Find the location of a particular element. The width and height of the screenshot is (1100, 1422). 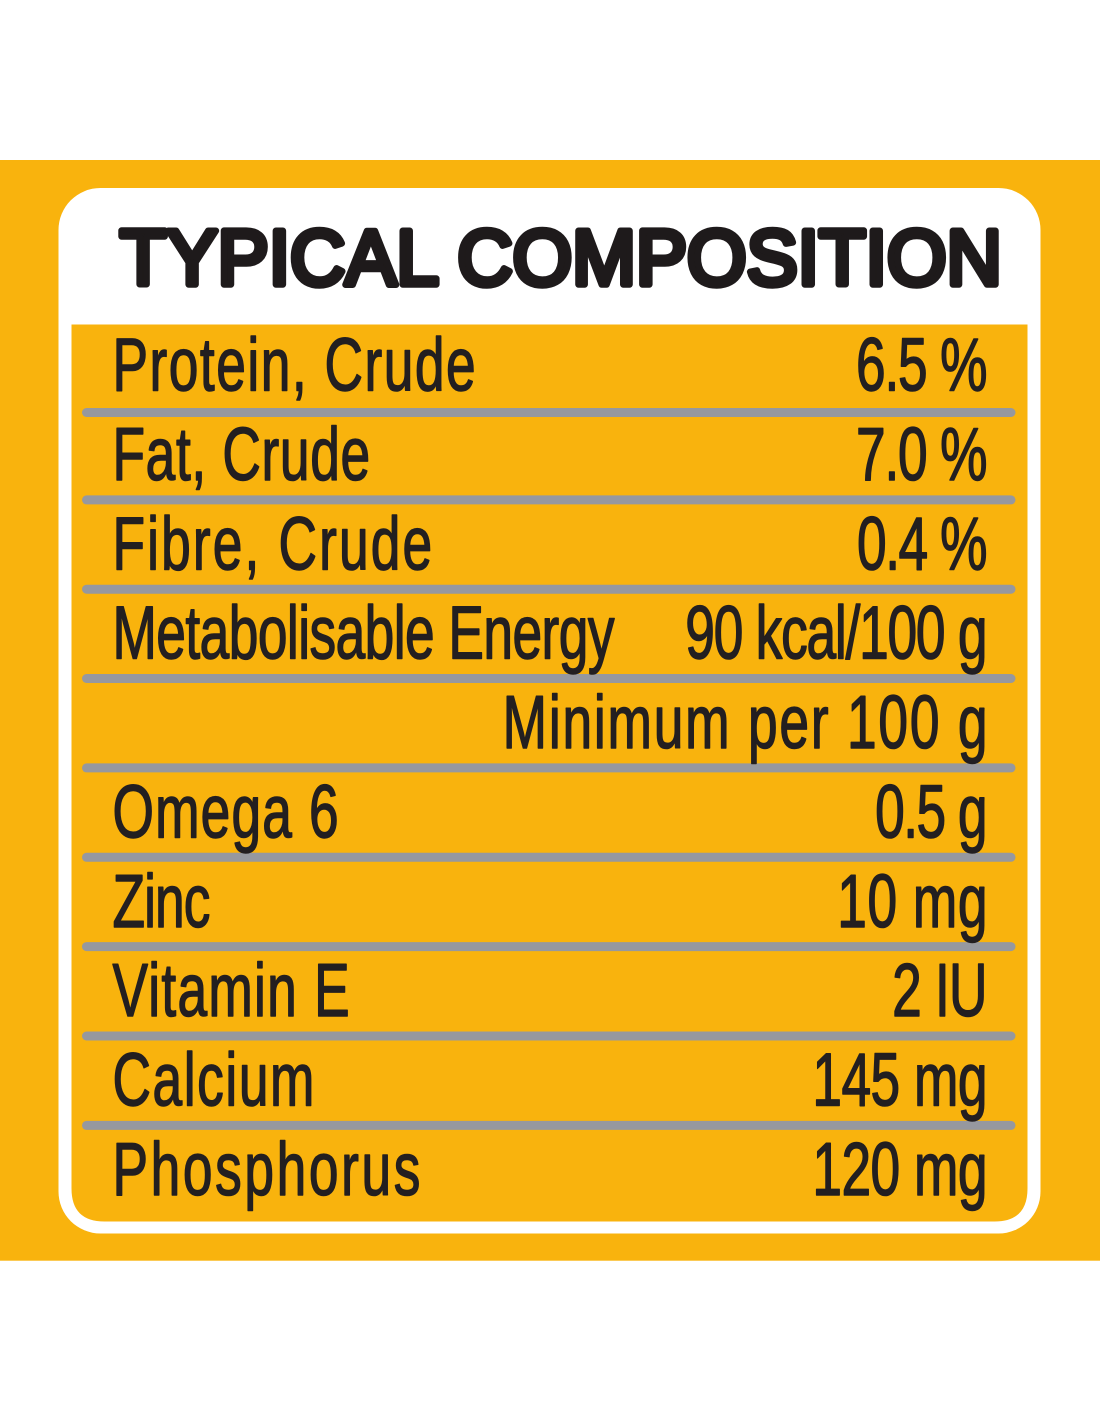

svg-text: Metabolisable Energy is located at coordinates (363, 633).